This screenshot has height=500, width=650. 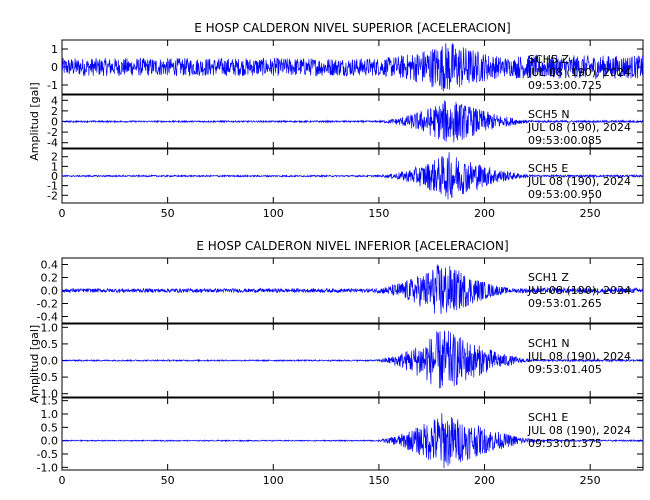 What do you see at coordinates (565, 369) in the screenshot?
I see `series-annotation: 09:53:01.405` at bounding box center [565, 369].